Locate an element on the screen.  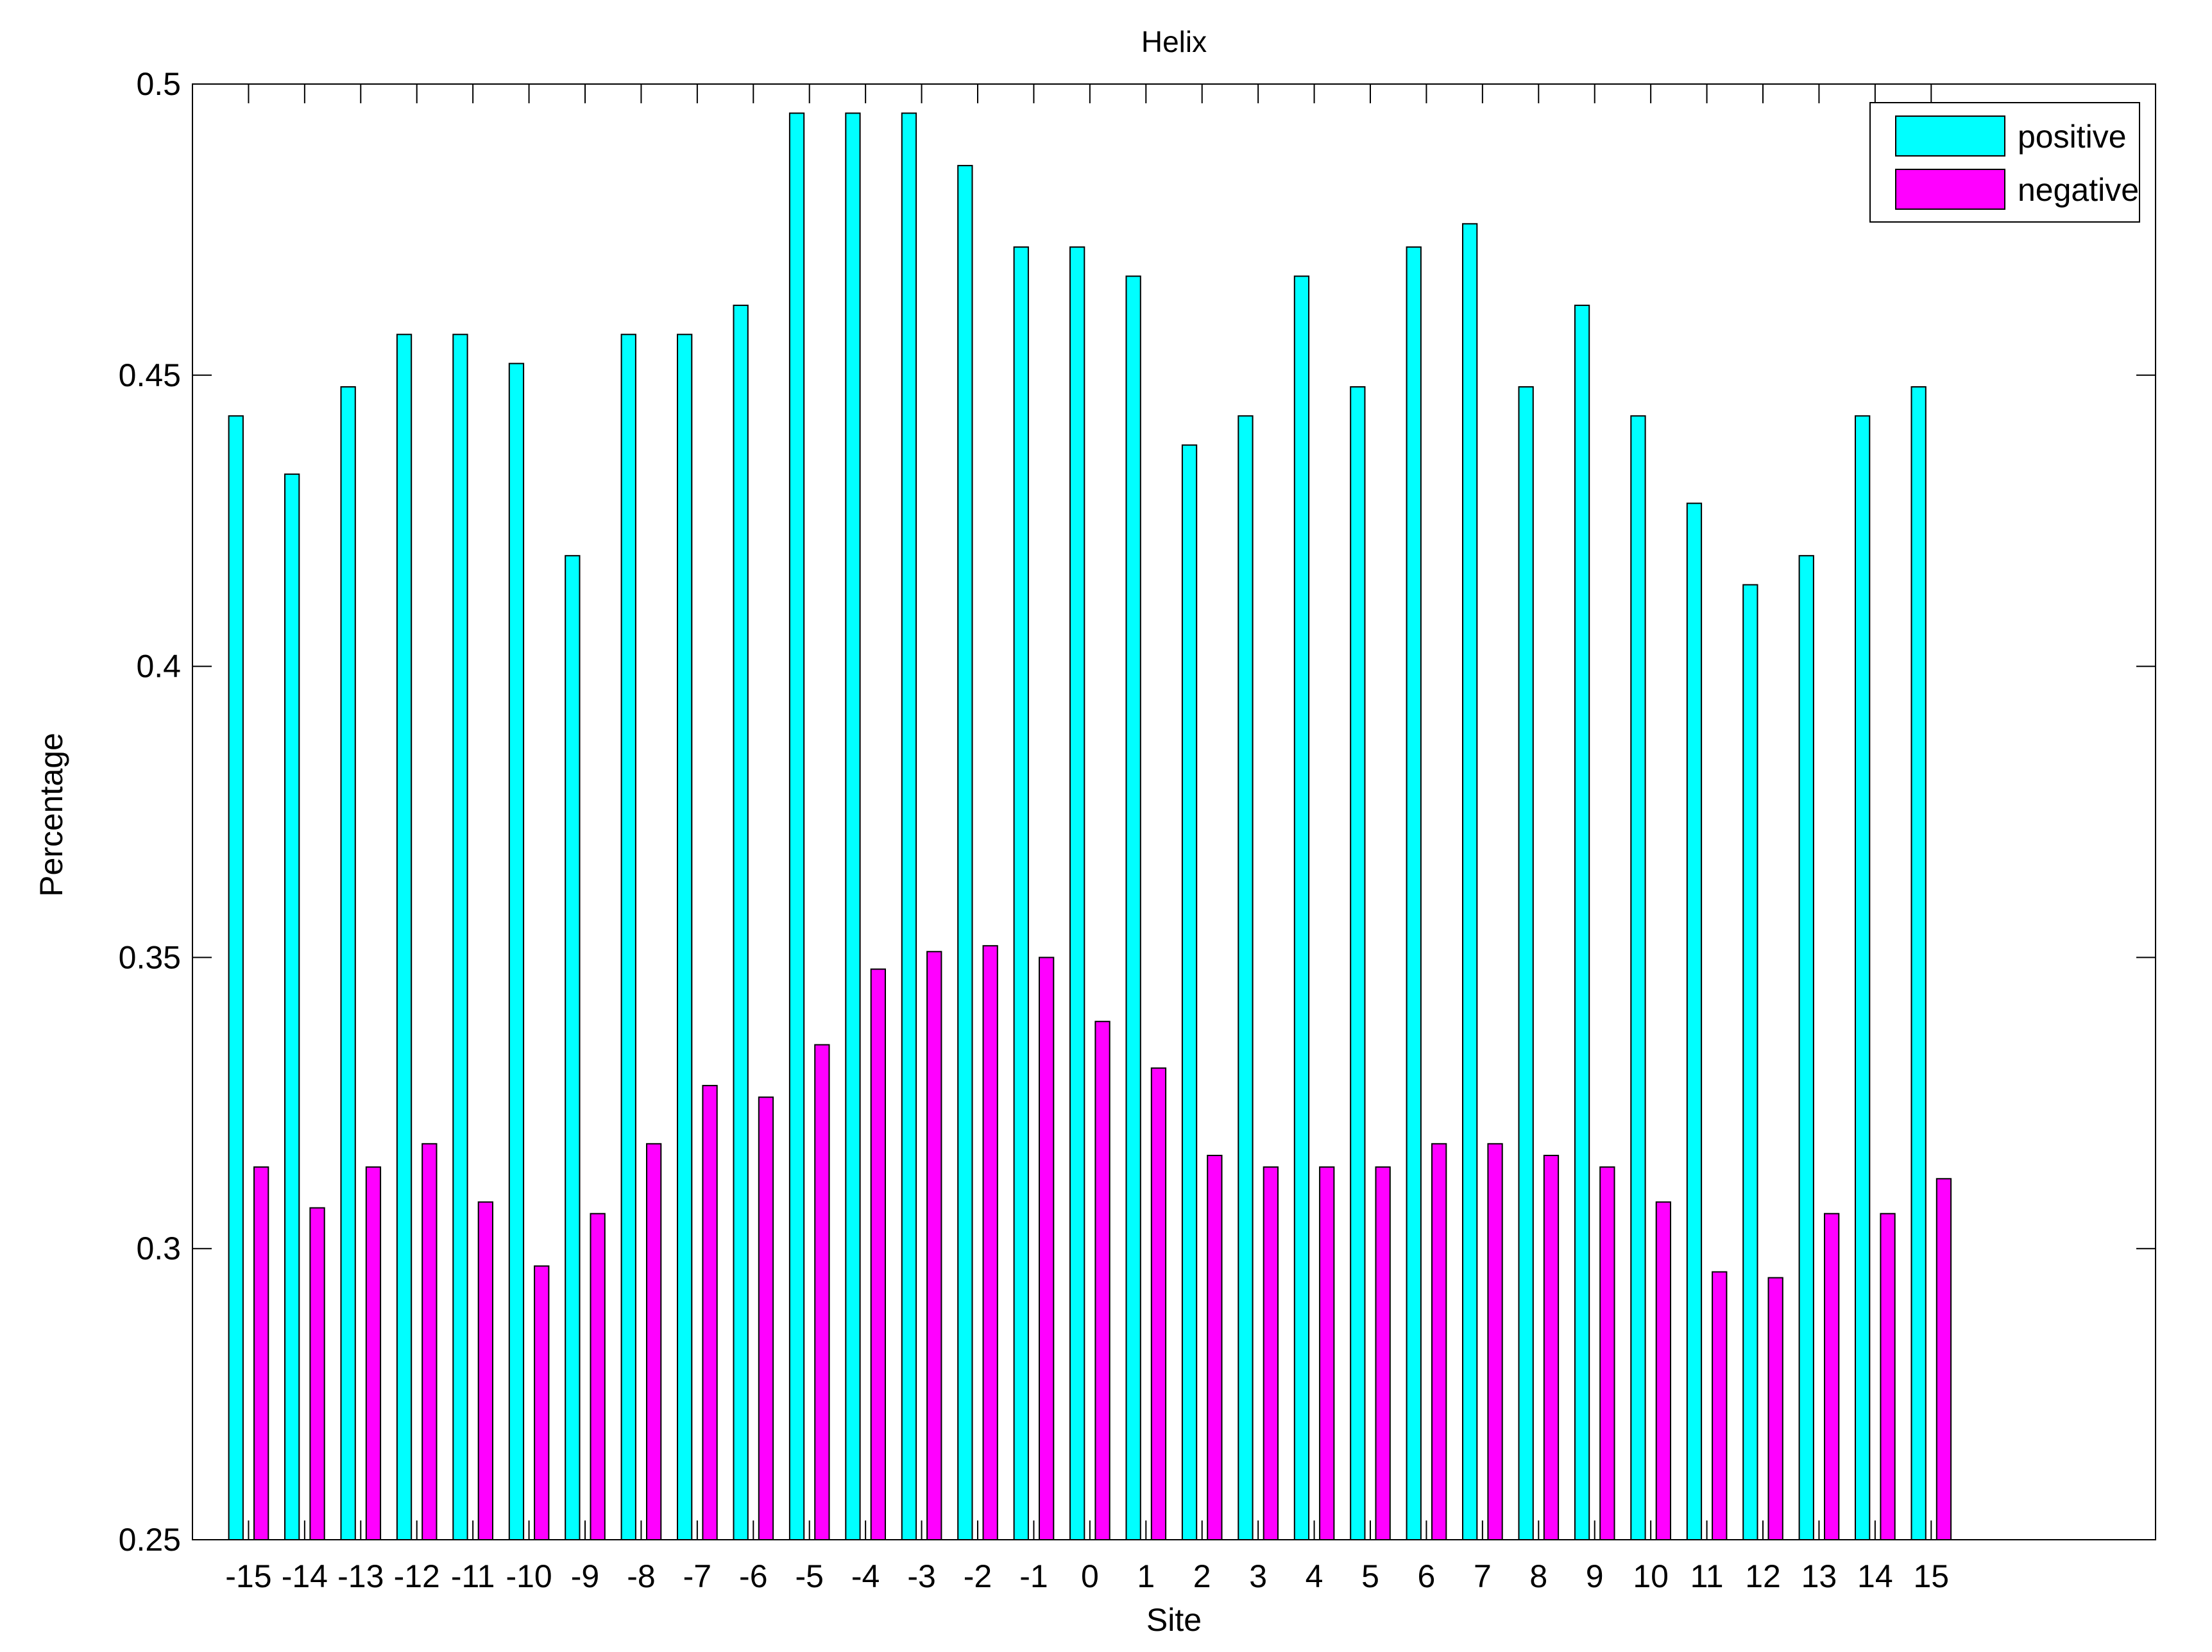
bar-negative--9 is located at coordinates (598, 1376).